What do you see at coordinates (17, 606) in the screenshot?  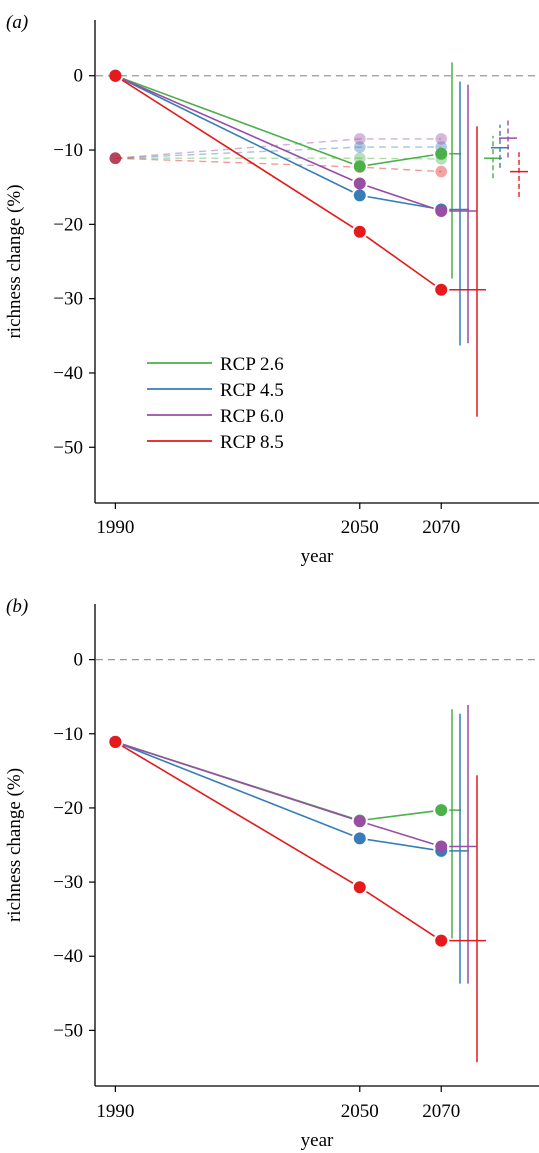 I see `panel-label: (b)` at bounding box center [17, 606].